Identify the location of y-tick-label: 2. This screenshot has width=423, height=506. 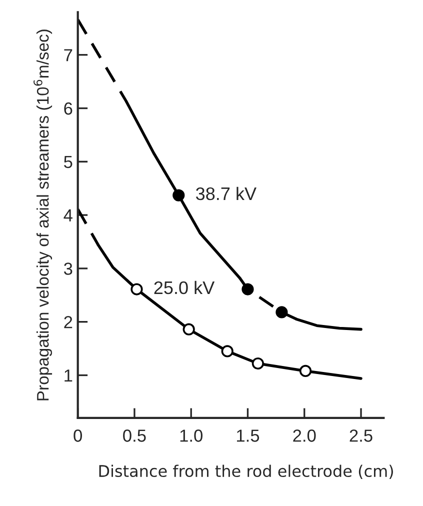
(68, 322).